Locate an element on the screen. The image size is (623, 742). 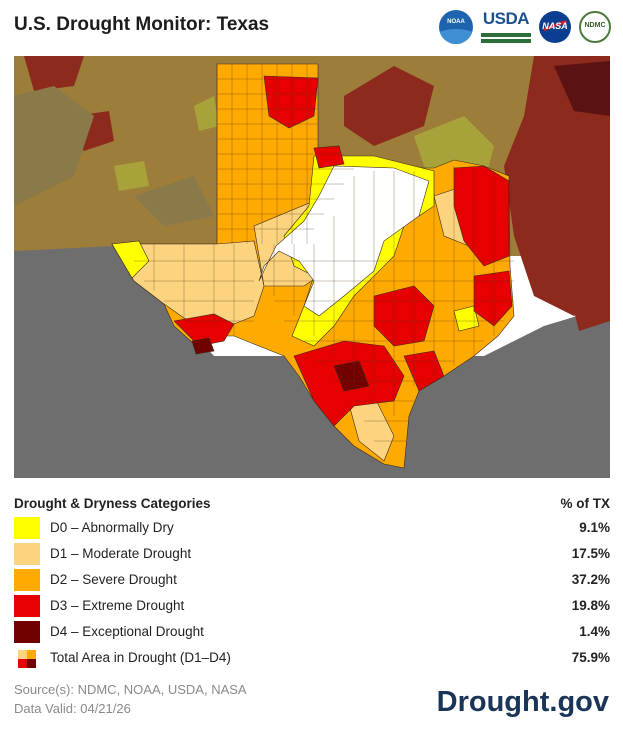
legend-total-value: 75.9% is located at coordinates (590, 657).